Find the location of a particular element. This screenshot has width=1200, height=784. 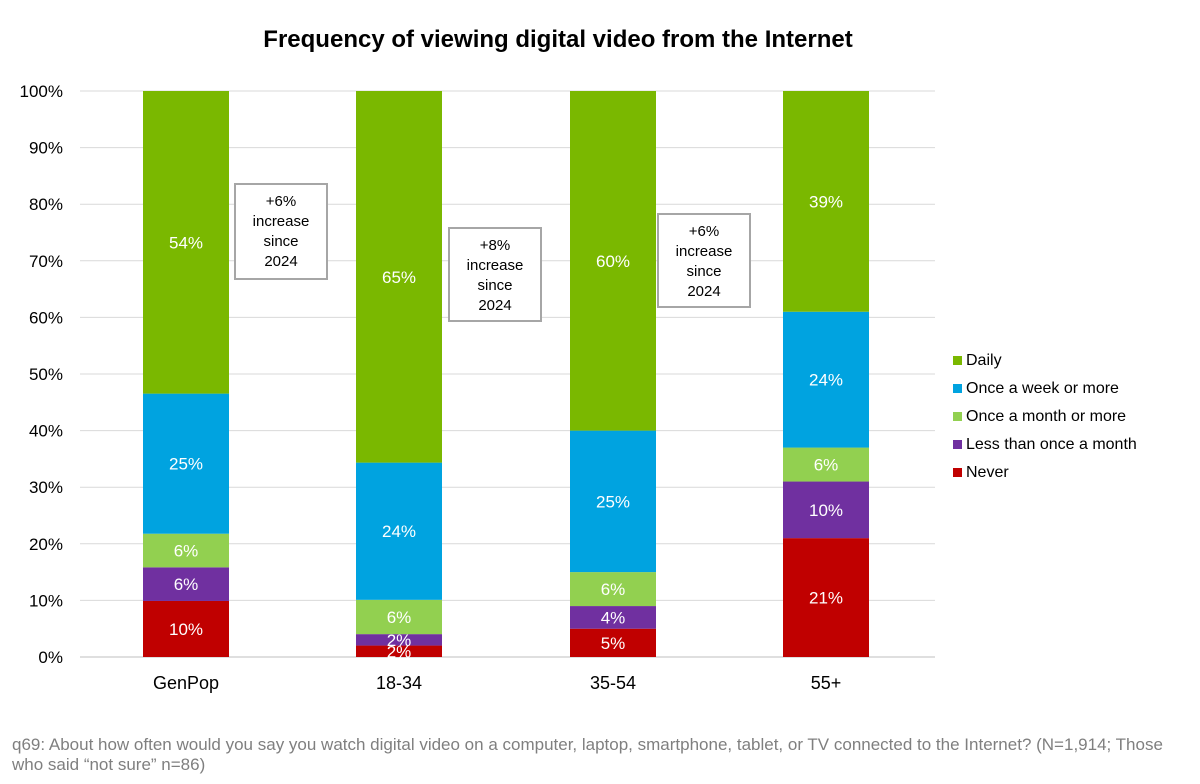

data-label: 54% is located at coordinates (186, 242).